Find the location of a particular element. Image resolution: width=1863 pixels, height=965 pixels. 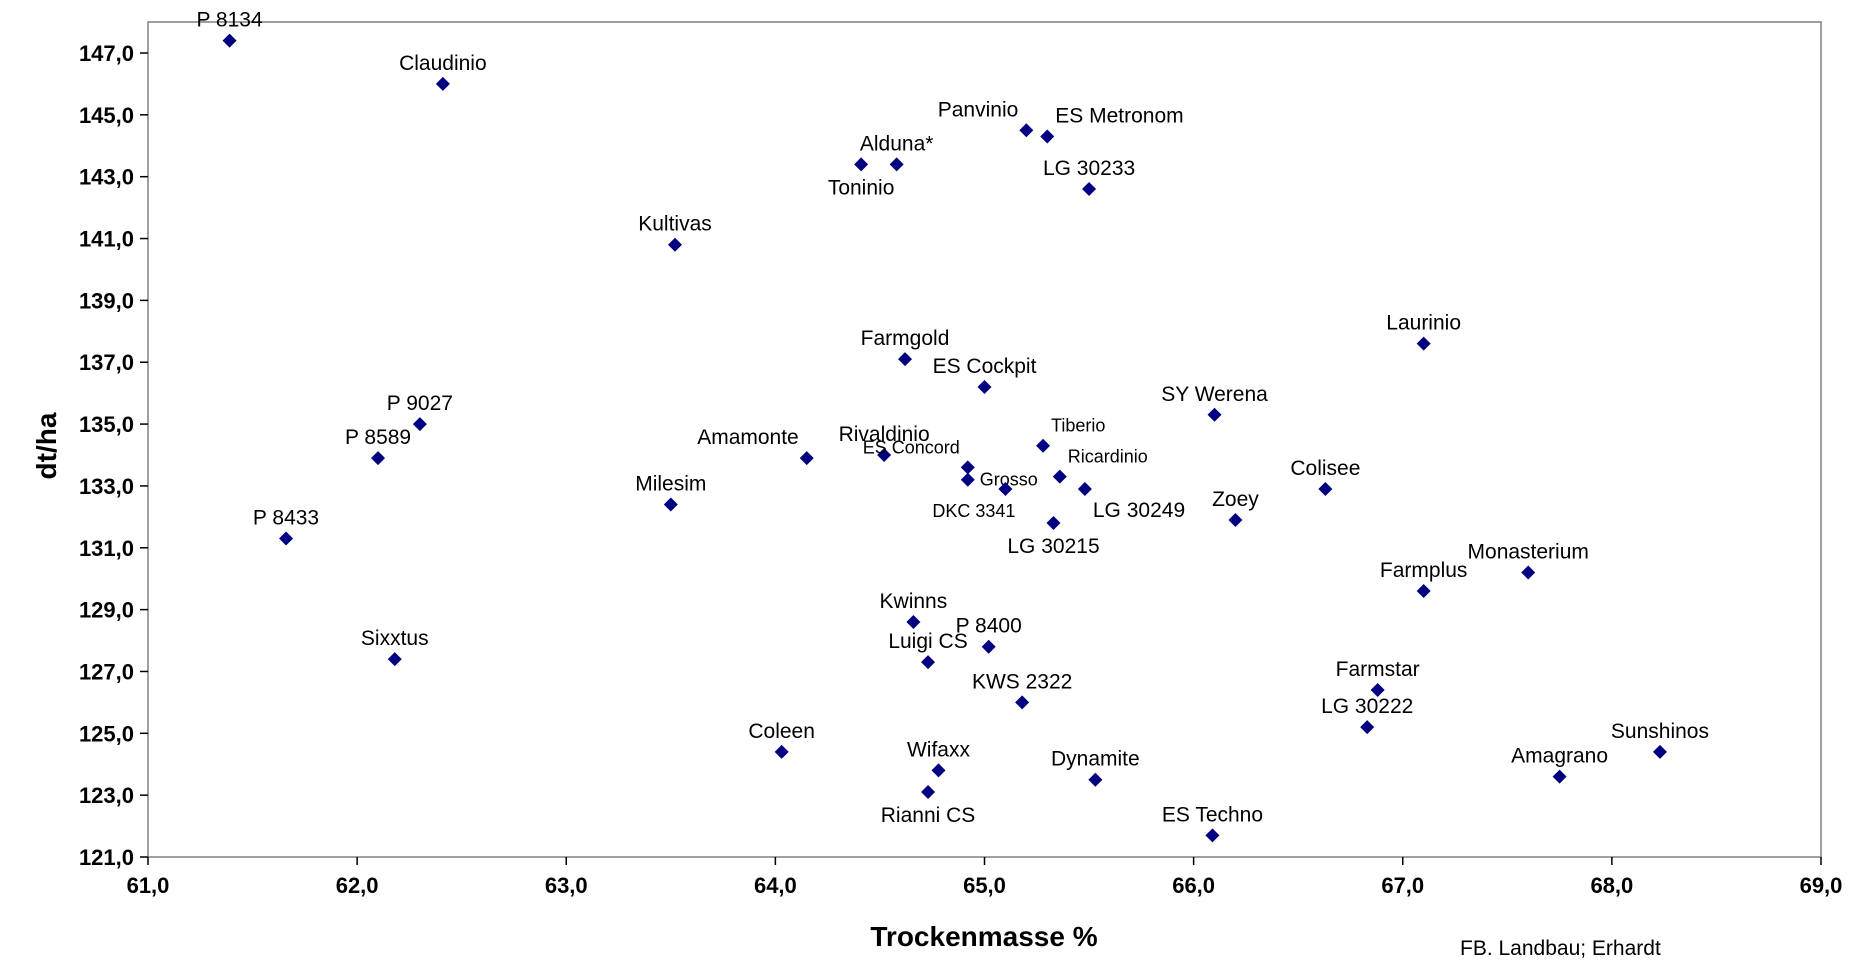

y-tick-label: 129,0 is located at coordinates (106, 610).